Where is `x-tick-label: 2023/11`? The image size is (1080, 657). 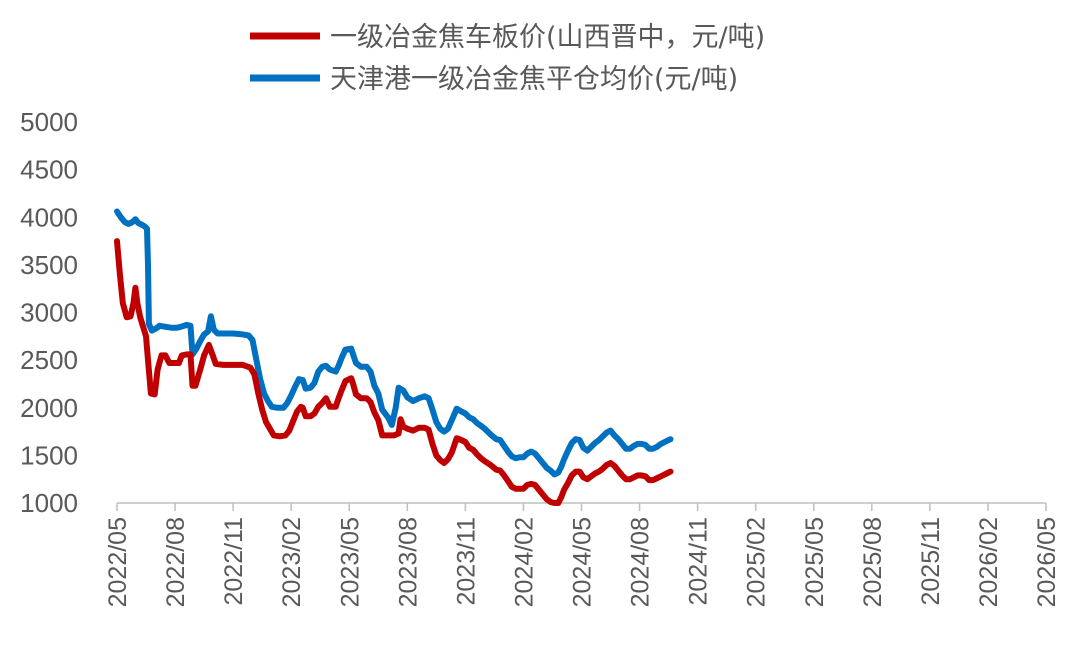 x-tick-label: 2023/11 is located at coordinates (466, 561).